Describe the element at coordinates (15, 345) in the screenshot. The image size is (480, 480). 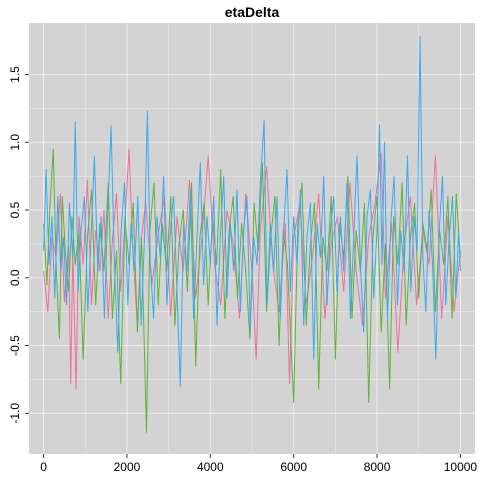
I see `y-tick-label: -0.5` at that location.